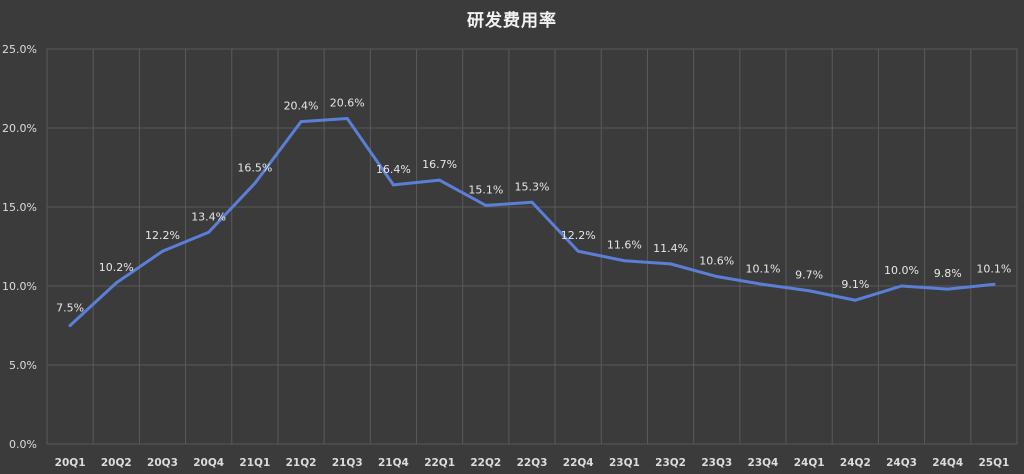 Image resolution: width=1024 pixels, height=474 pixels. I want to click on x-tick-label: 20Q3, so click(162, 463).